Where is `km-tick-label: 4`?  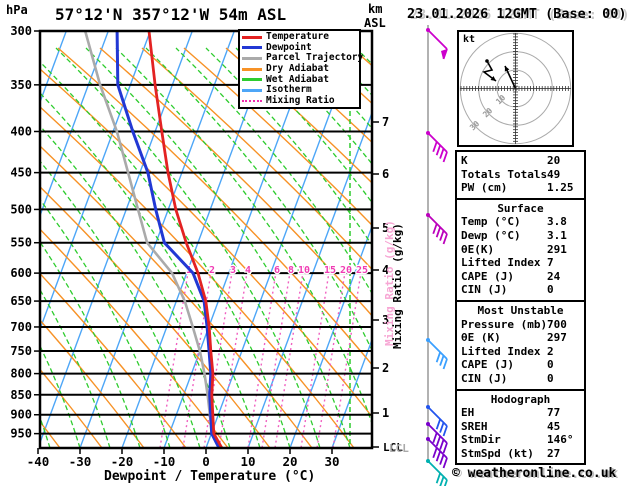 km-tick-label: 4 is located at coordinates (385, 270).